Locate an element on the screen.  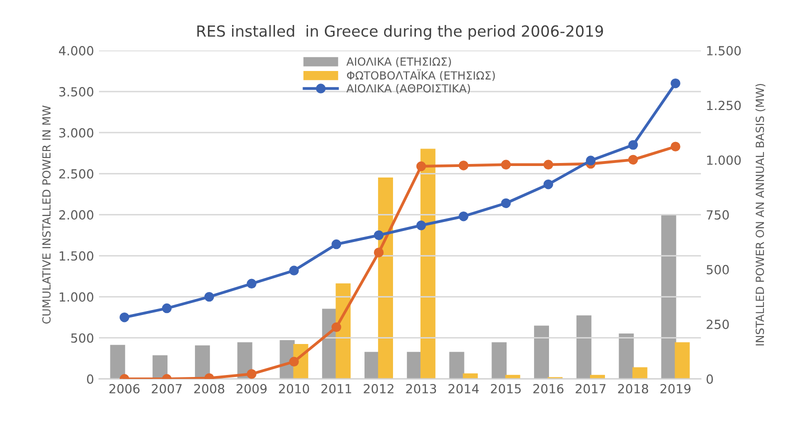
y-tick-label: 0 is located at coordinates (90, 379).